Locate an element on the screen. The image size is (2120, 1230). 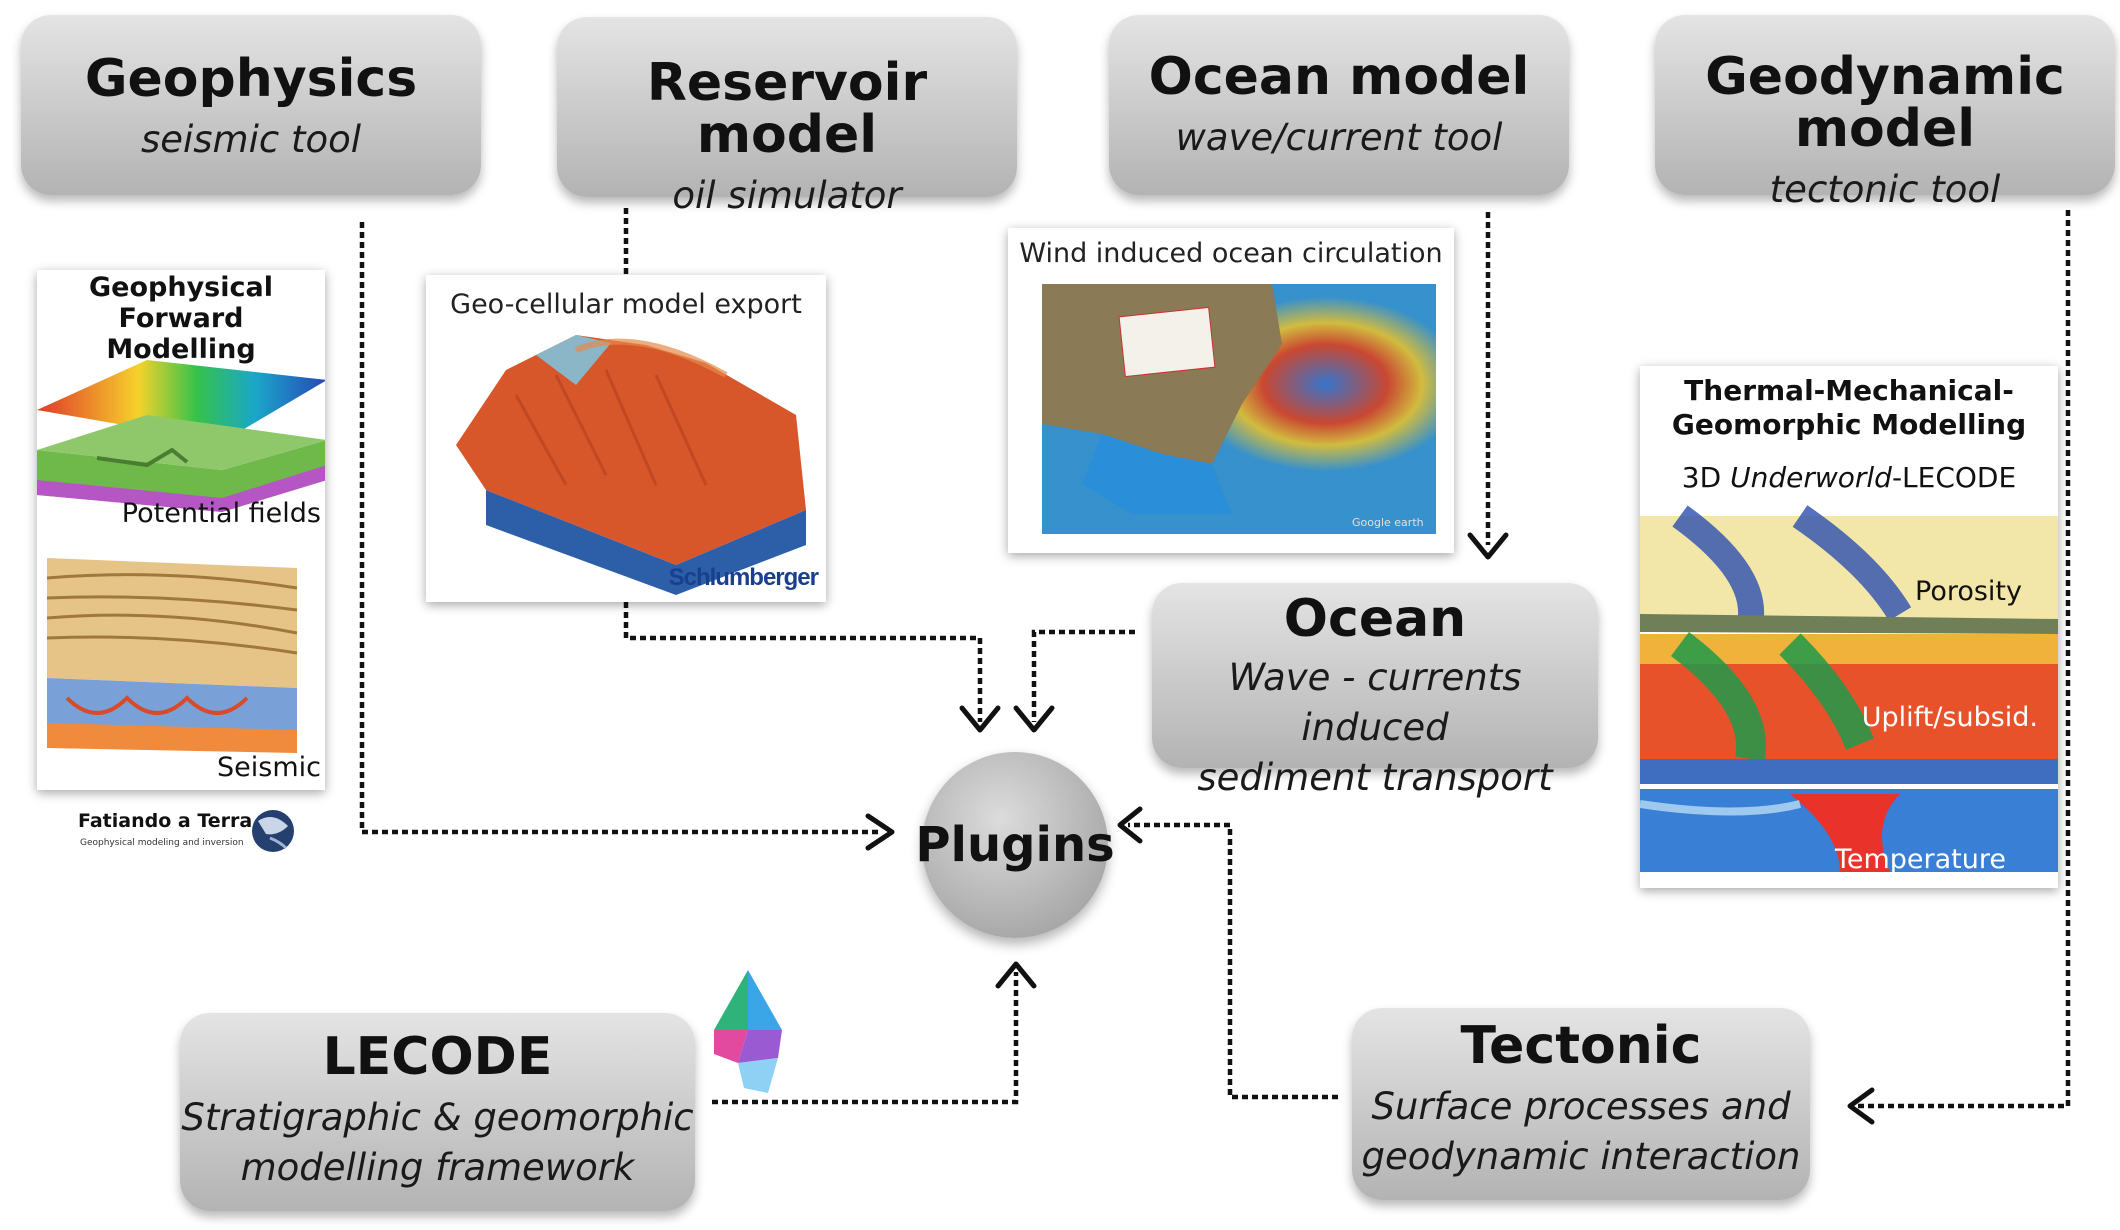
connector-reservoir is located at coordinates (803, 465).